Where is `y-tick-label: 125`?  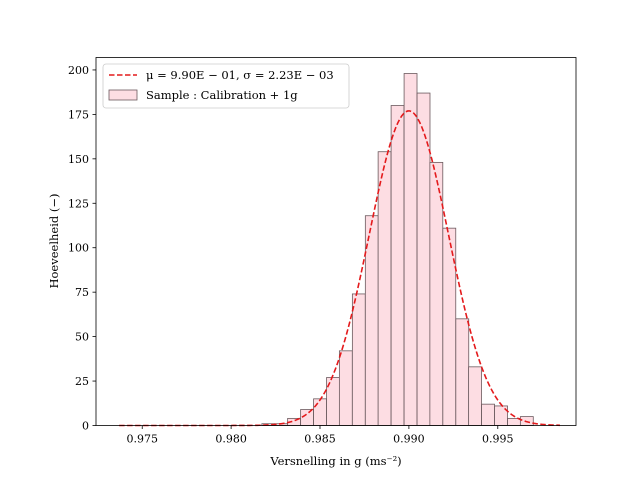
y-tick-label: 125 is located at coordinates (78, 203).